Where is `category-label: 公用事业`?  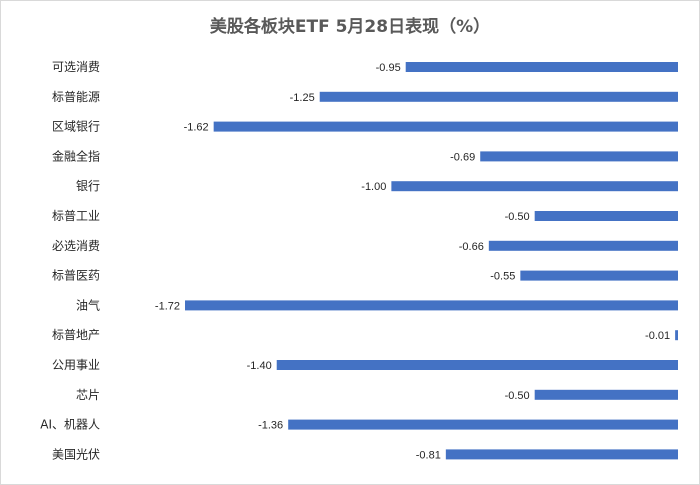 category-label: 公用事业 is located at coordinates (76, 365).